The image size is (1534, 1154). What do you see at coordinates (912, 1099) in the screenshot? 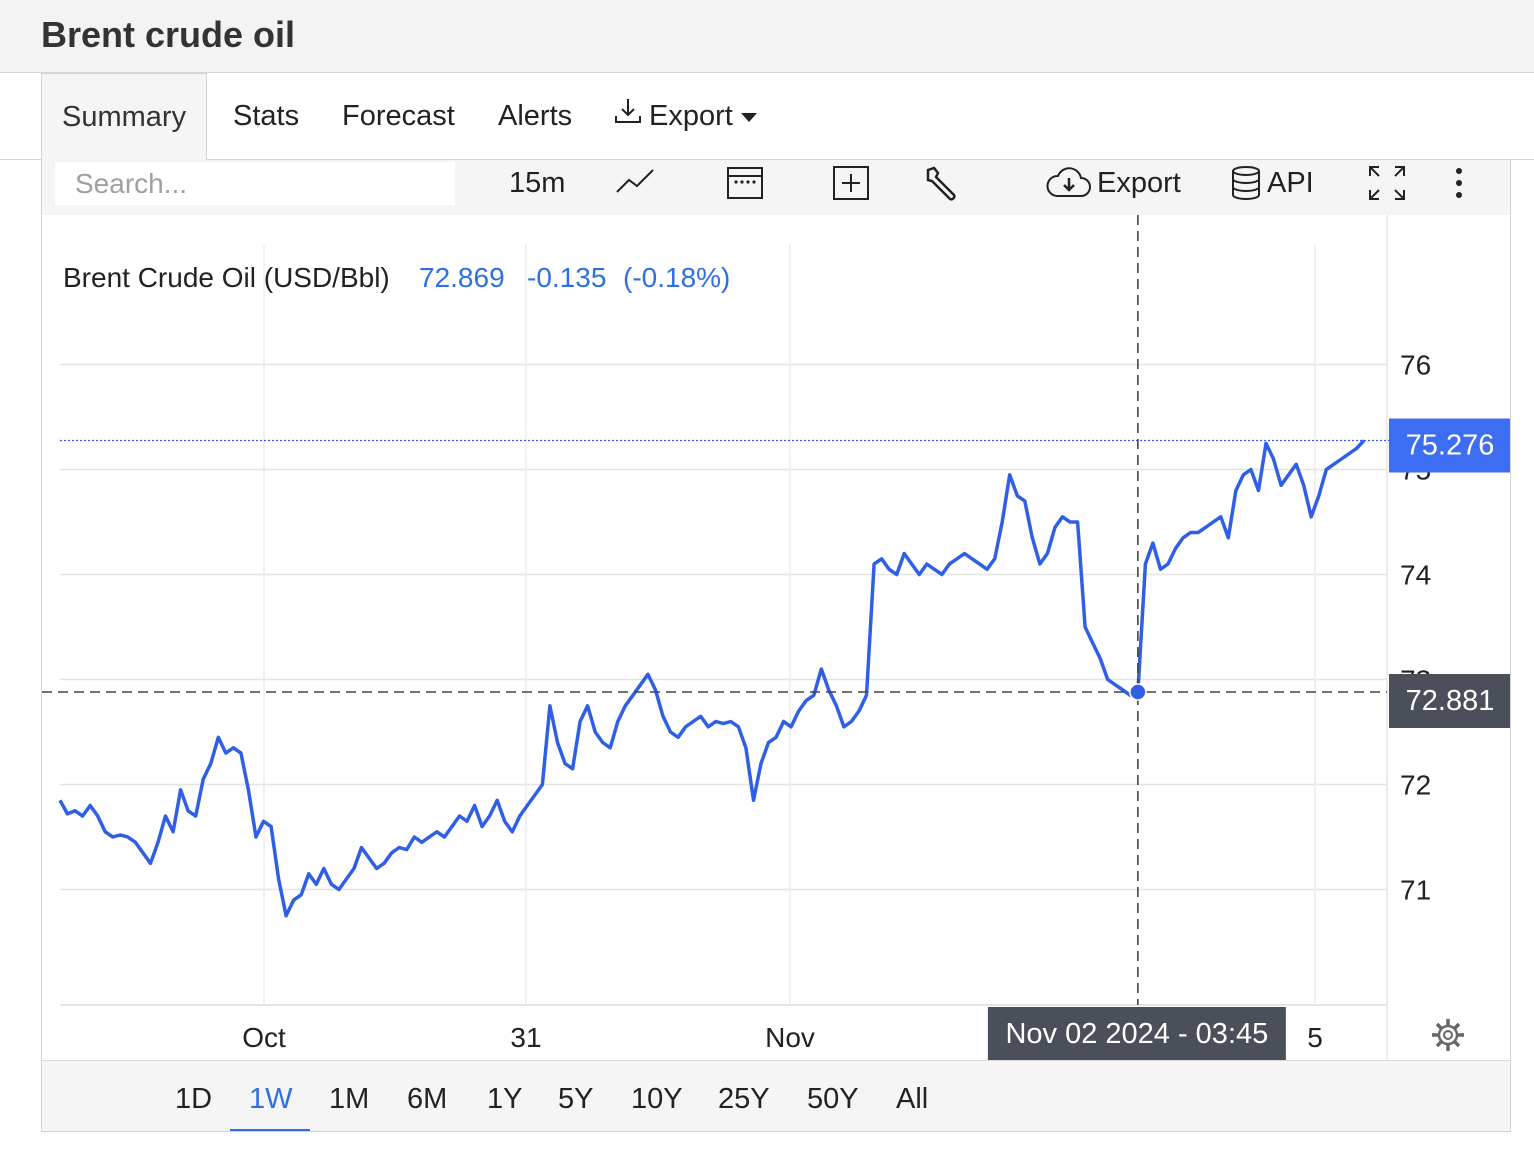
I see `timeframe-all: All` at bounding box center [912, 1099].